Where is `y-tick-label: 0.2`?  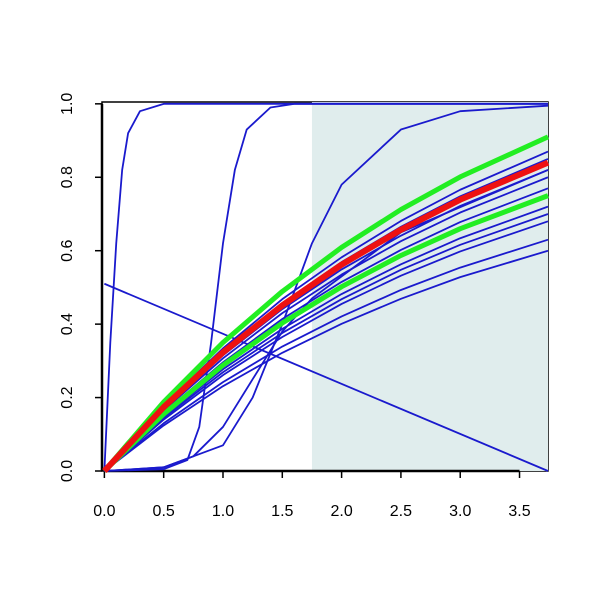
y-tick-label: 0.2 is located at coordinates (67, 397).